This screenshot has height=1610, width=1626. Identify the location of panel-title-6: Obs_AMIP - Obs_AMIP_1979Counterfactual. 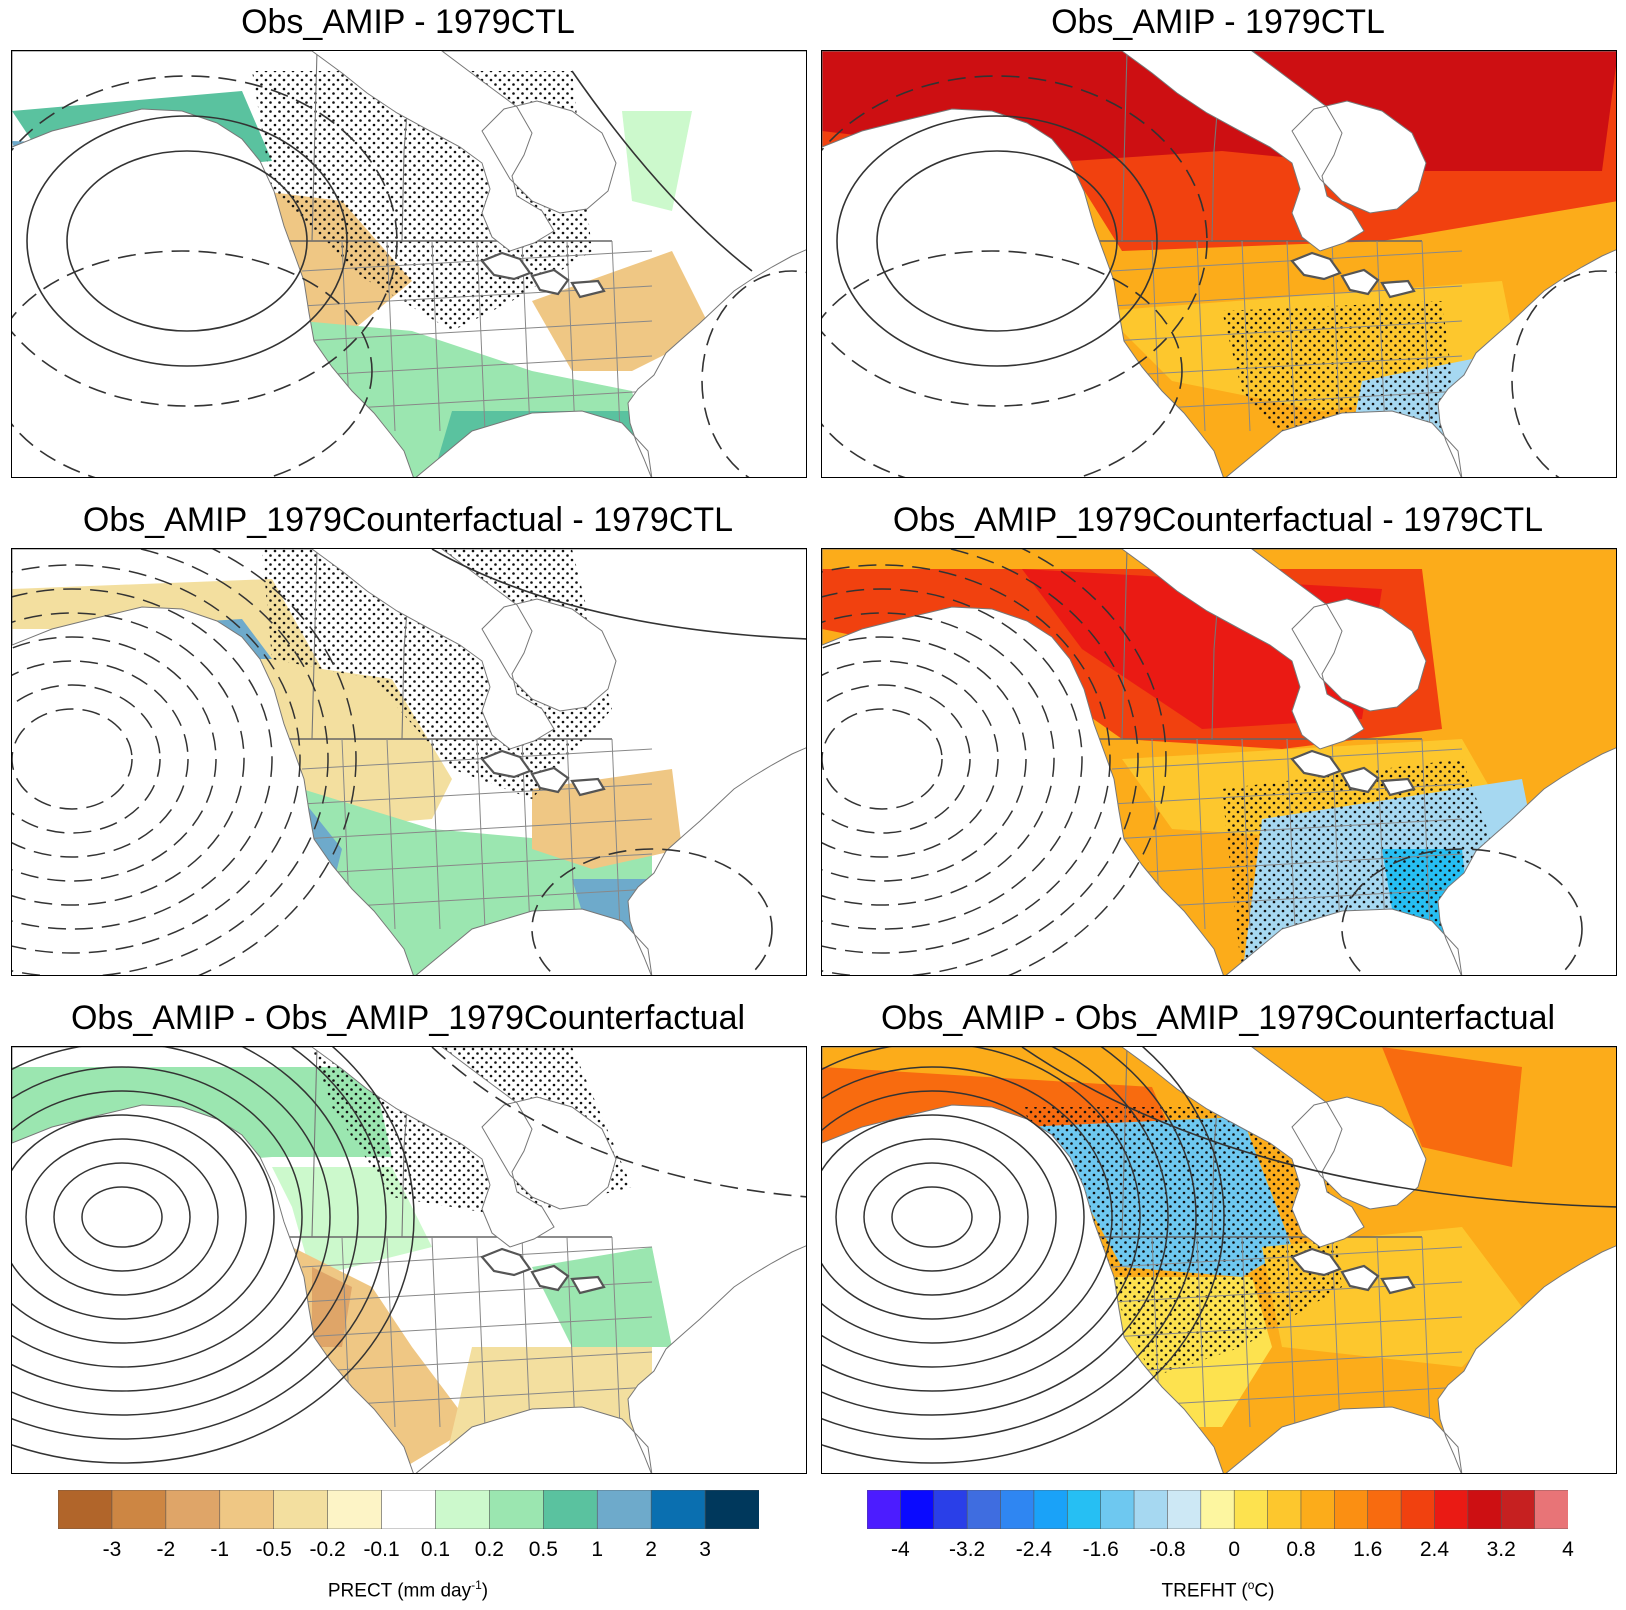
(1218, 1018).